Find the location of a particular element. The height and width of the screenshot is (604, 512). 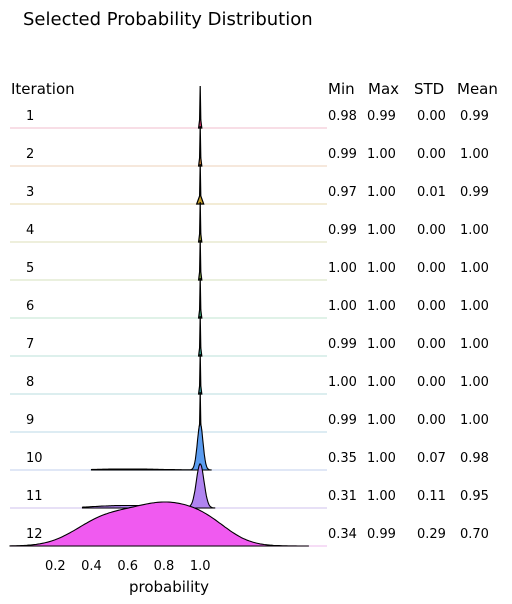

iteration-label: 9 is located at coordinates (30, 420).